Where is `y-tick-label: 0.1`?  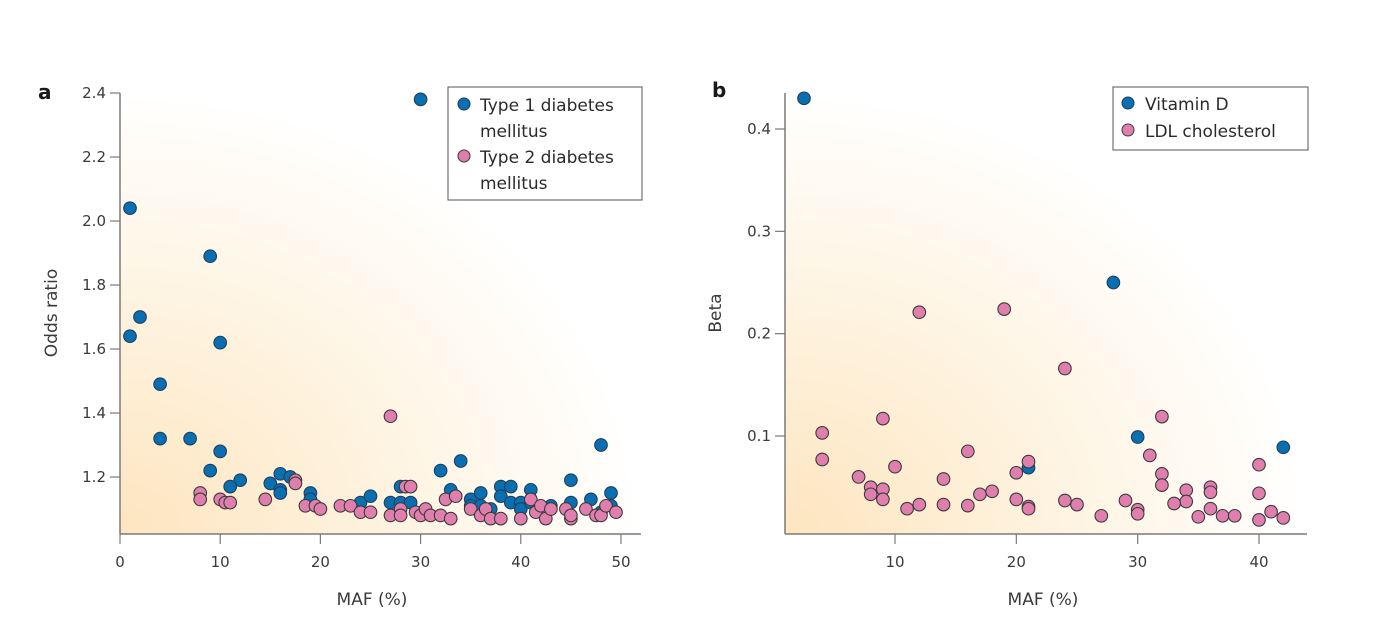 y-tick-label: 0.1 is located at coordinates (759, 436).